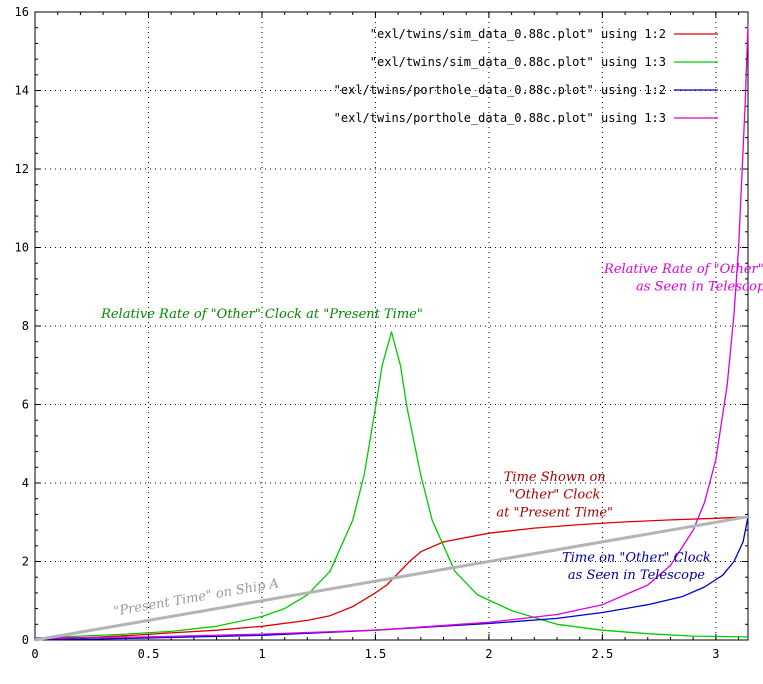  I want to click on annotation-text: Time on "Other" Clock, so click(636, 558).